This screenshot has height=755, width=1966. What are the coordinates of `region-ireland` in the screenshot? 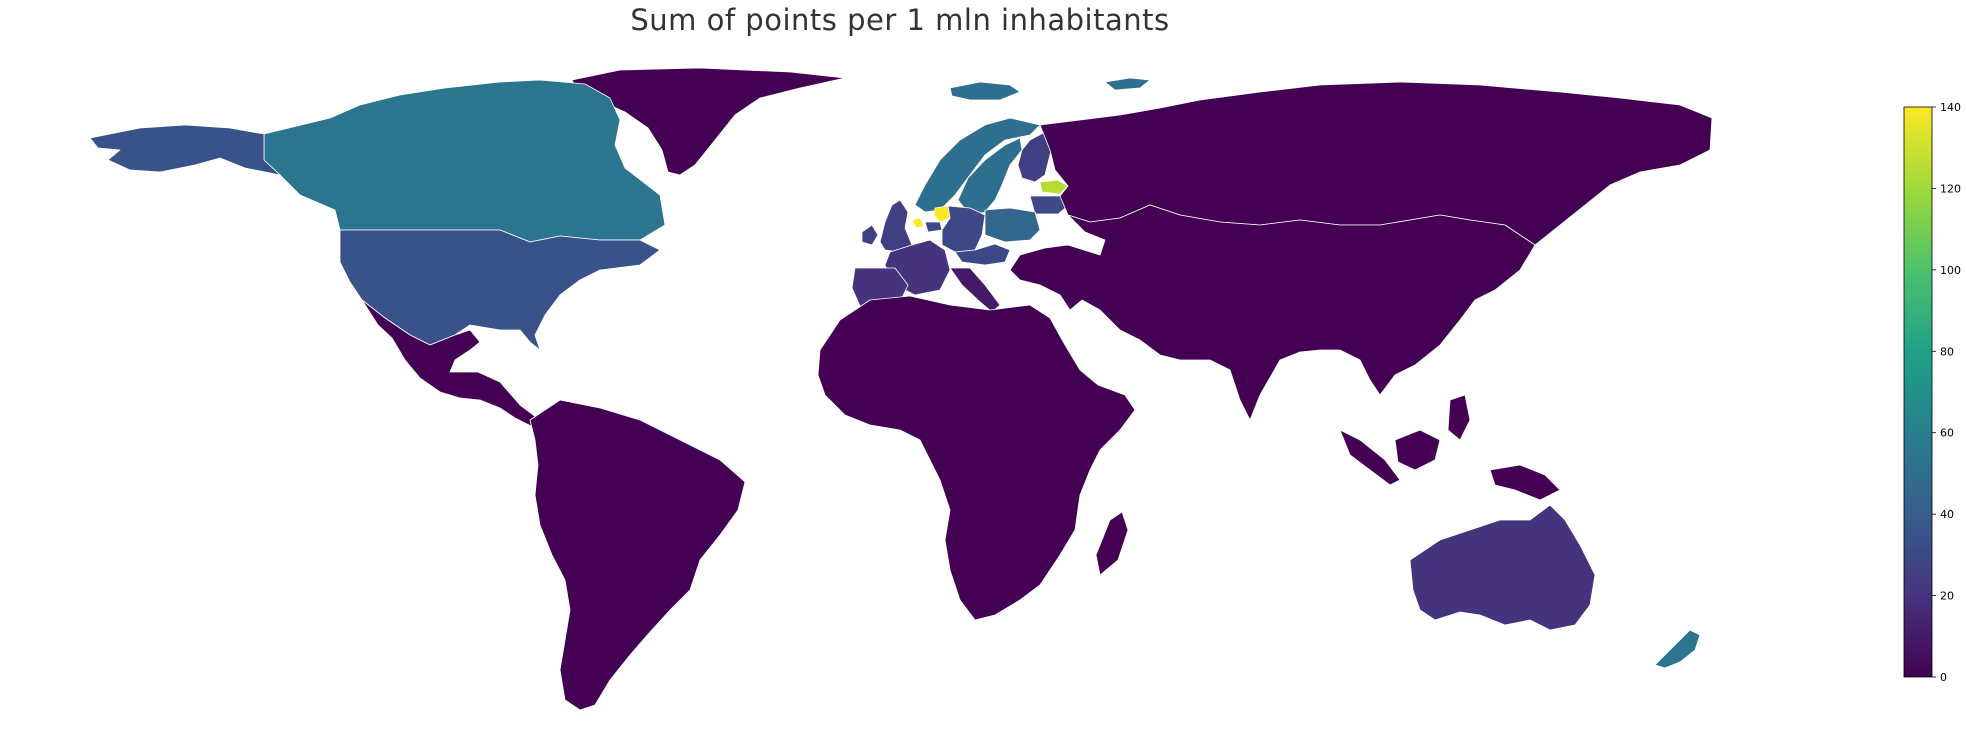 It's located at (870, 235).